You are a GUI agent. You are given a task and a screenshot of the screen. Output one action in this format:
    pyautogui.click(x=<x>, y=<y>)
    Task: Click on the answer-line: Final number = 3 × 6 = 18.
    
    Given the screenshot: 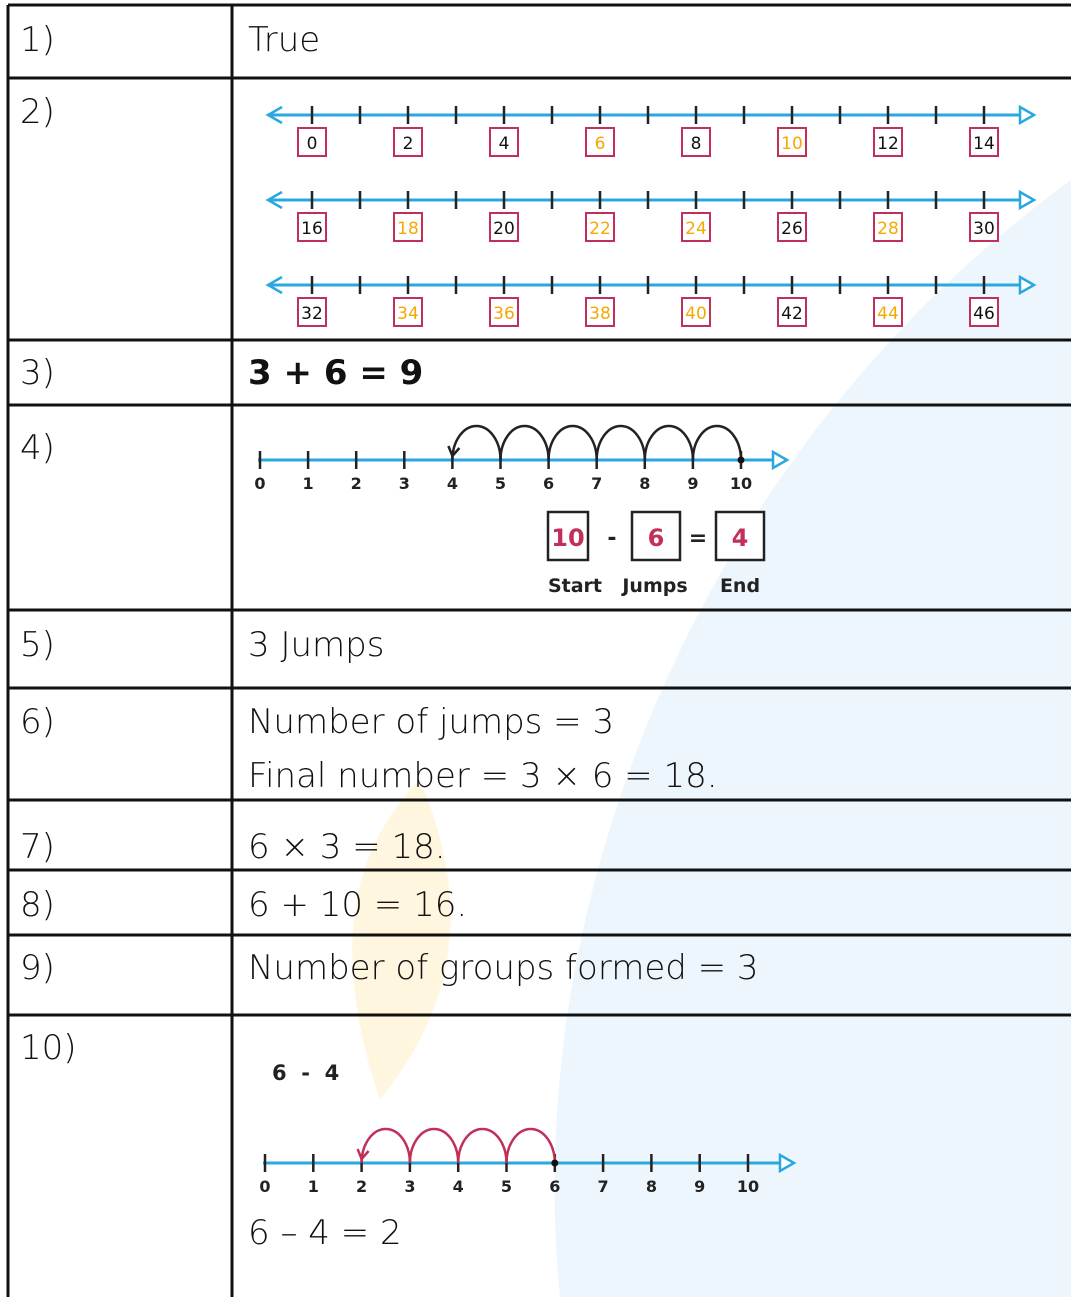 What is the action you would take?
    pyautogui.click(x=483, y=776)
    